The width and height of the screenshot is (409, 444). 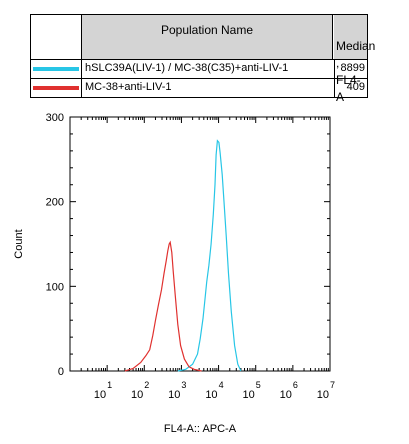 What do you see at coordinates (146, 385) in the screenshot?
I see `x-tick-exponent: 2` at bounding box center [146, 385].